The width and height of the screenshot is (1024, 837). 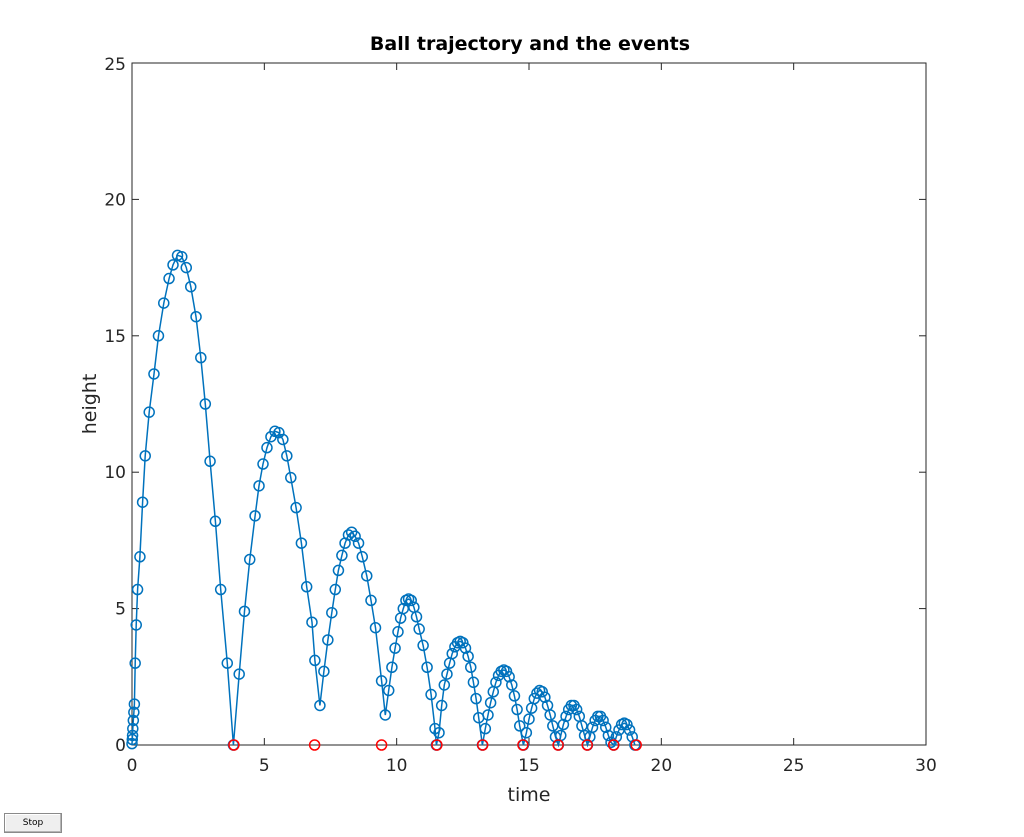 What do you see at coordinates (132, 766) in the screenshot?
I see `x-tick-label: 0` at bounding box center [132, 766].